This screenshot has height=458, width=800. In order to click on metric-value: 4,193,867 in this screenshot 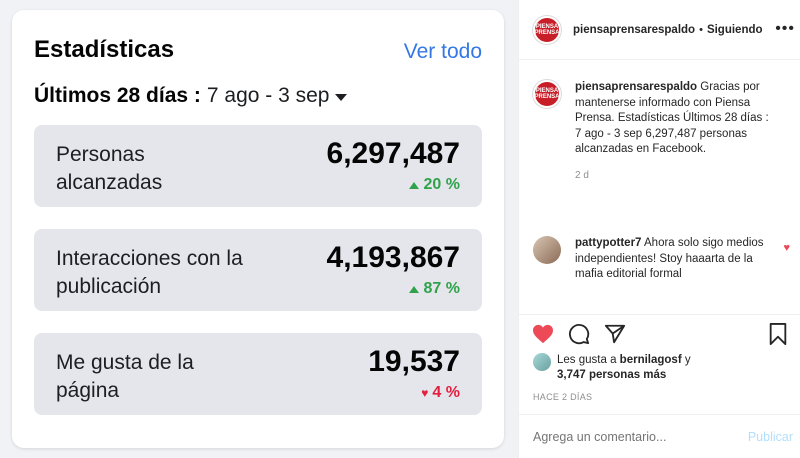, I will do `click(393, 257)`.